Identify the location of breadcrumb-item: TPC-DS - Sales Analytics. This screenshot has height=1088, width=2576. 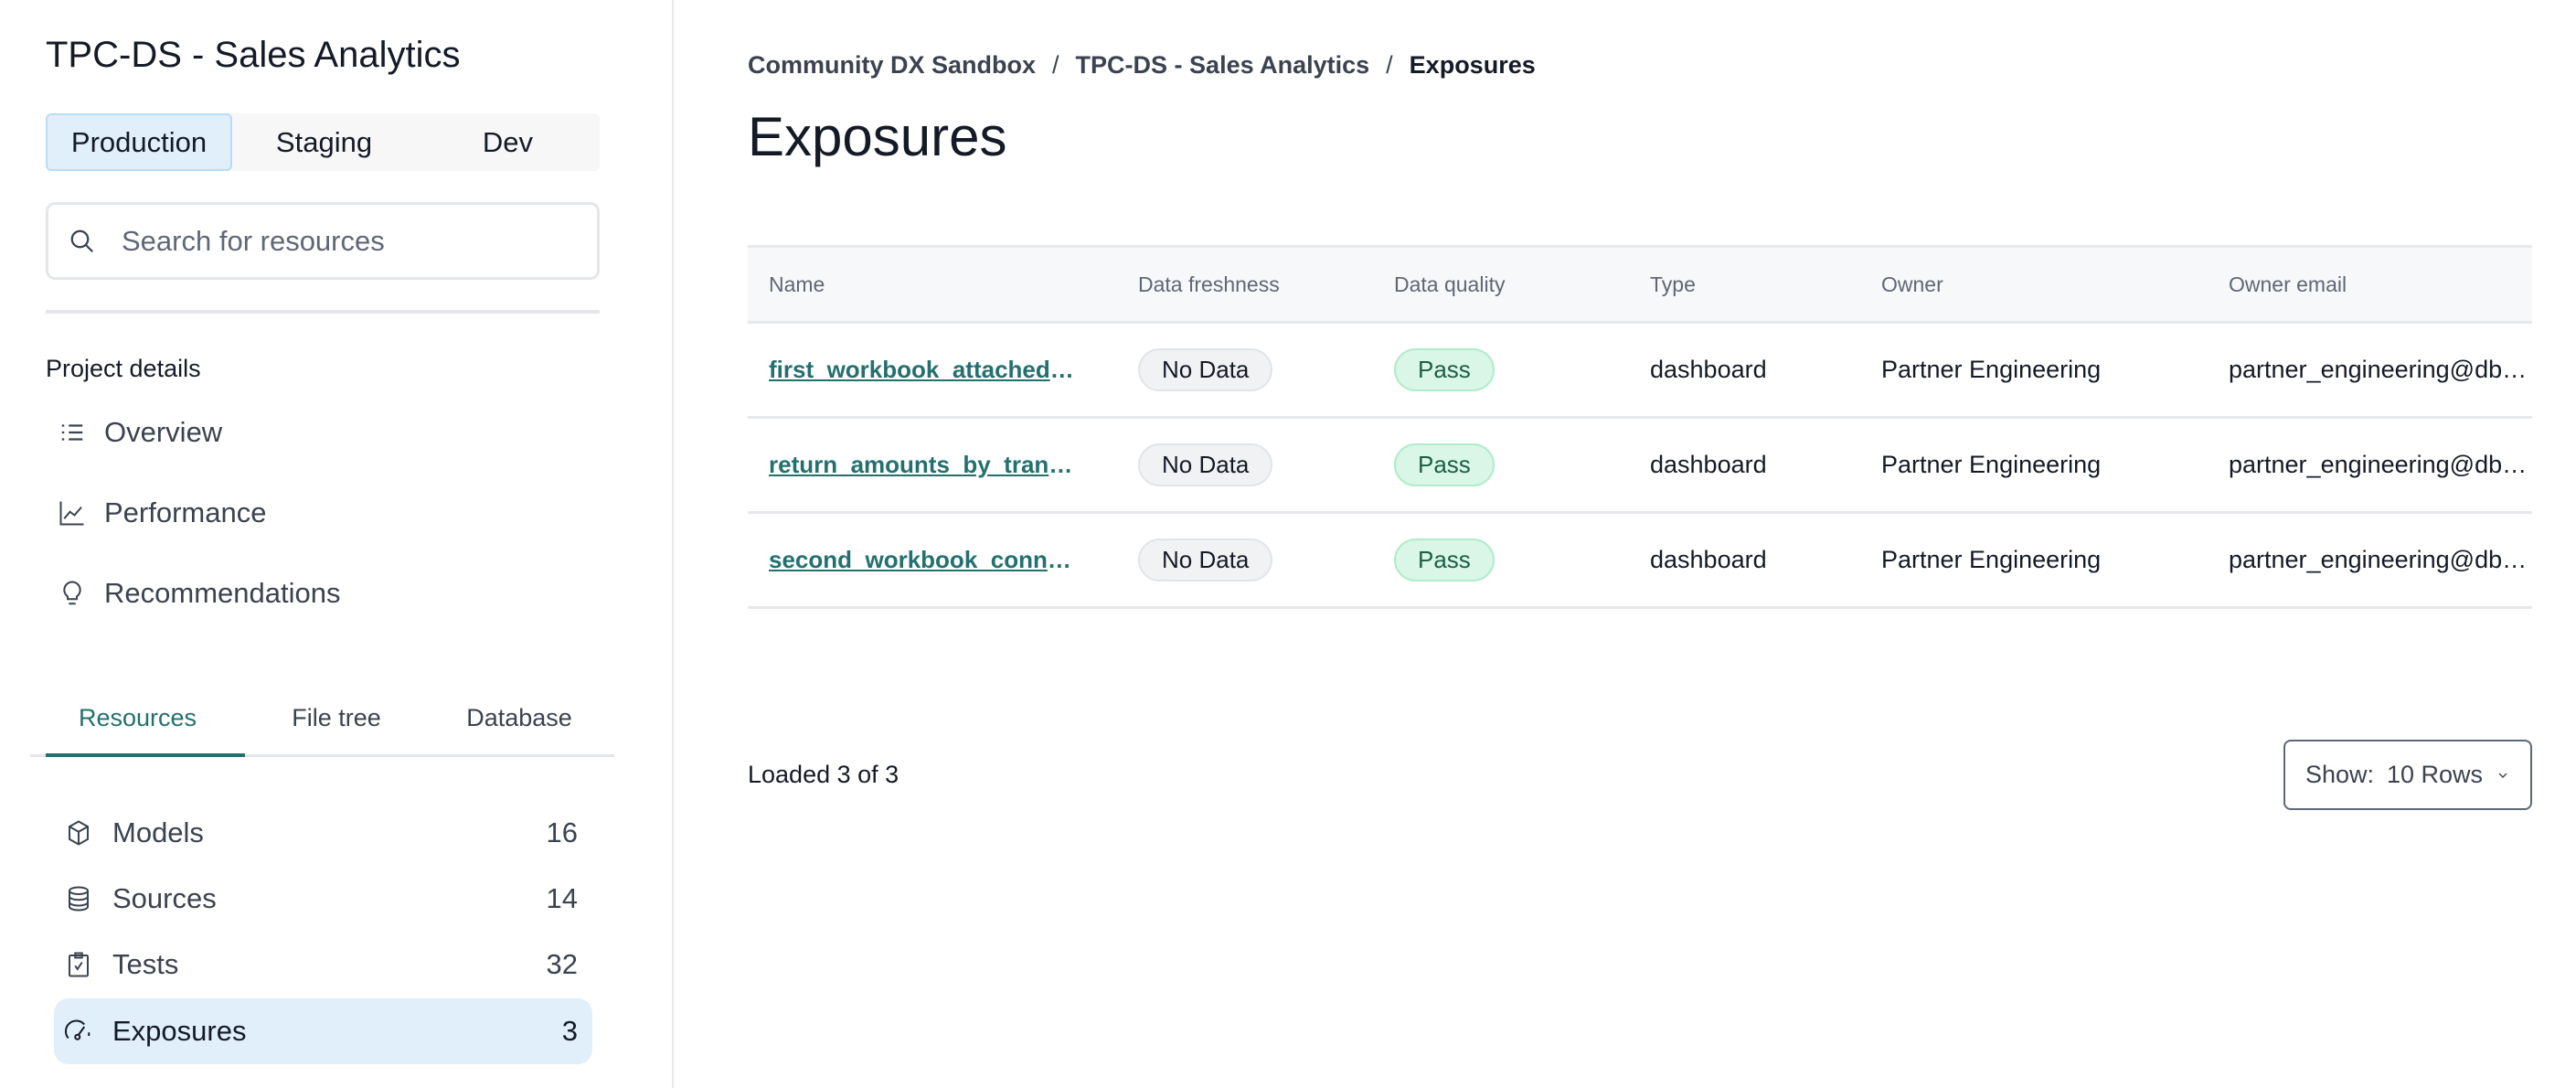
(1222, 65).